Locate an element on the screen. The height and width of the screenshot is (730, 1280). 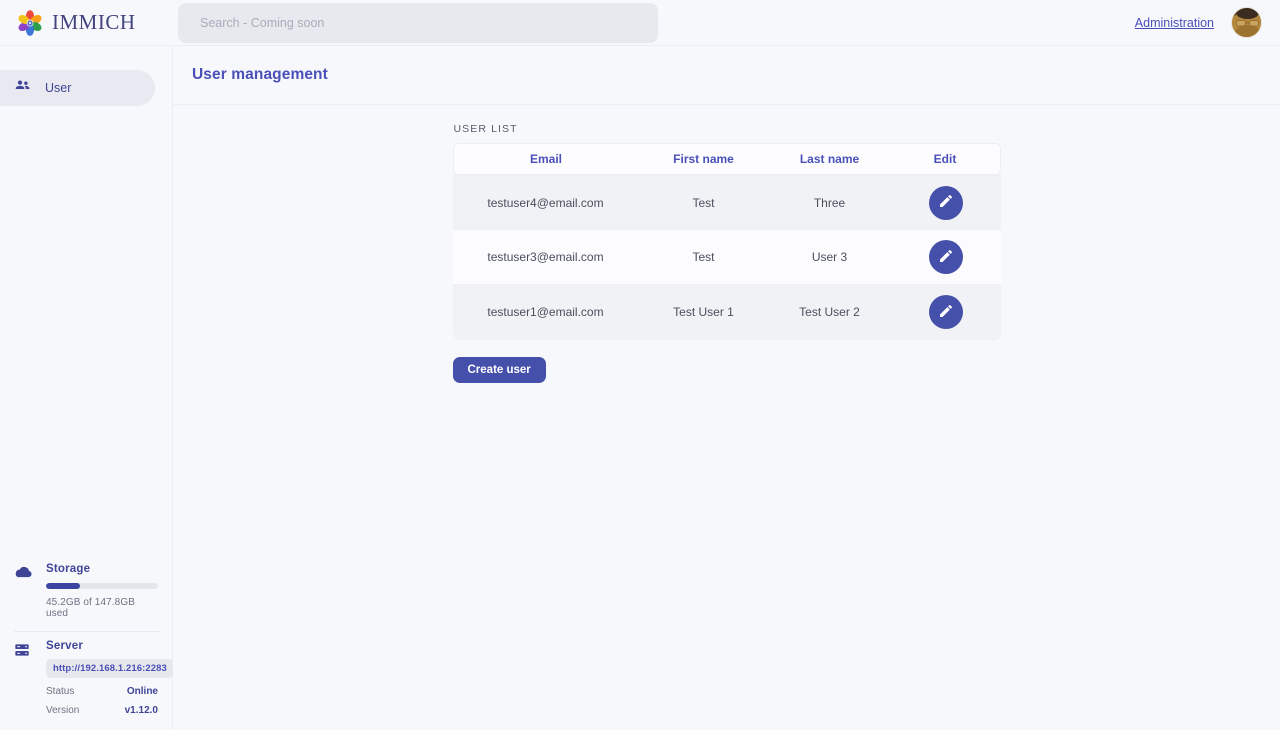
cloud-icon is located at coordinates (25, 591).